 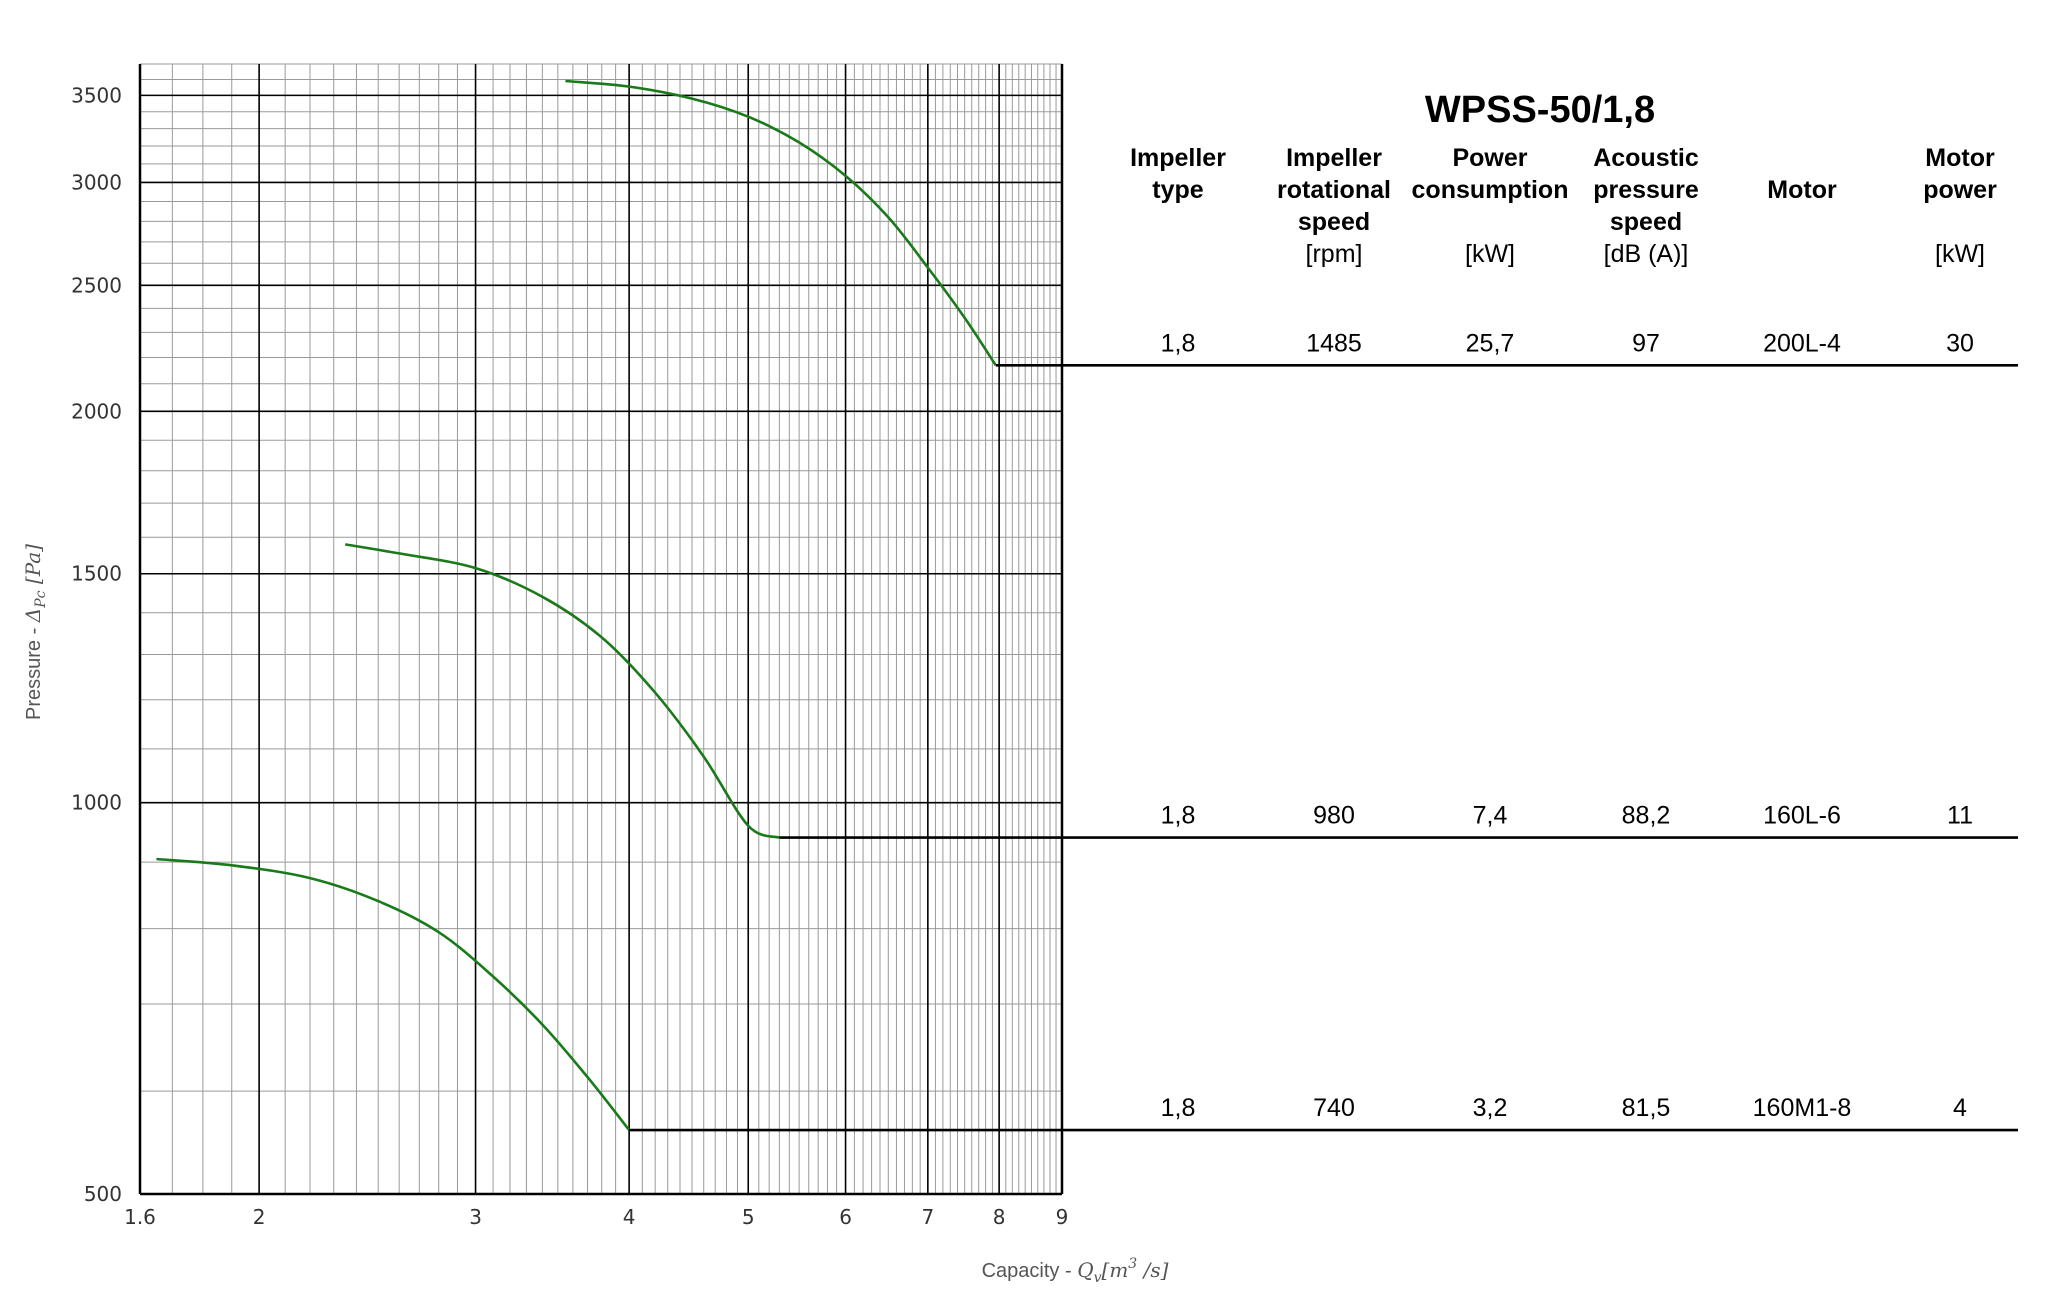 I want to click on x-axis-title: Capacity - Qv[m3 /s], so click(x=1075, y=1271).